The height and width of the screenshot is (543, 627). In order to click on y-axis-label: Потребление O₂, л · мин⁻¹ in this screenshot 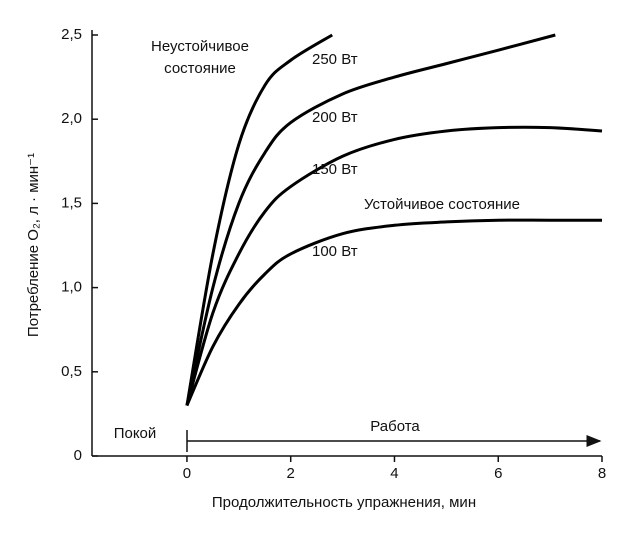, I will do `click(33, 245)`.